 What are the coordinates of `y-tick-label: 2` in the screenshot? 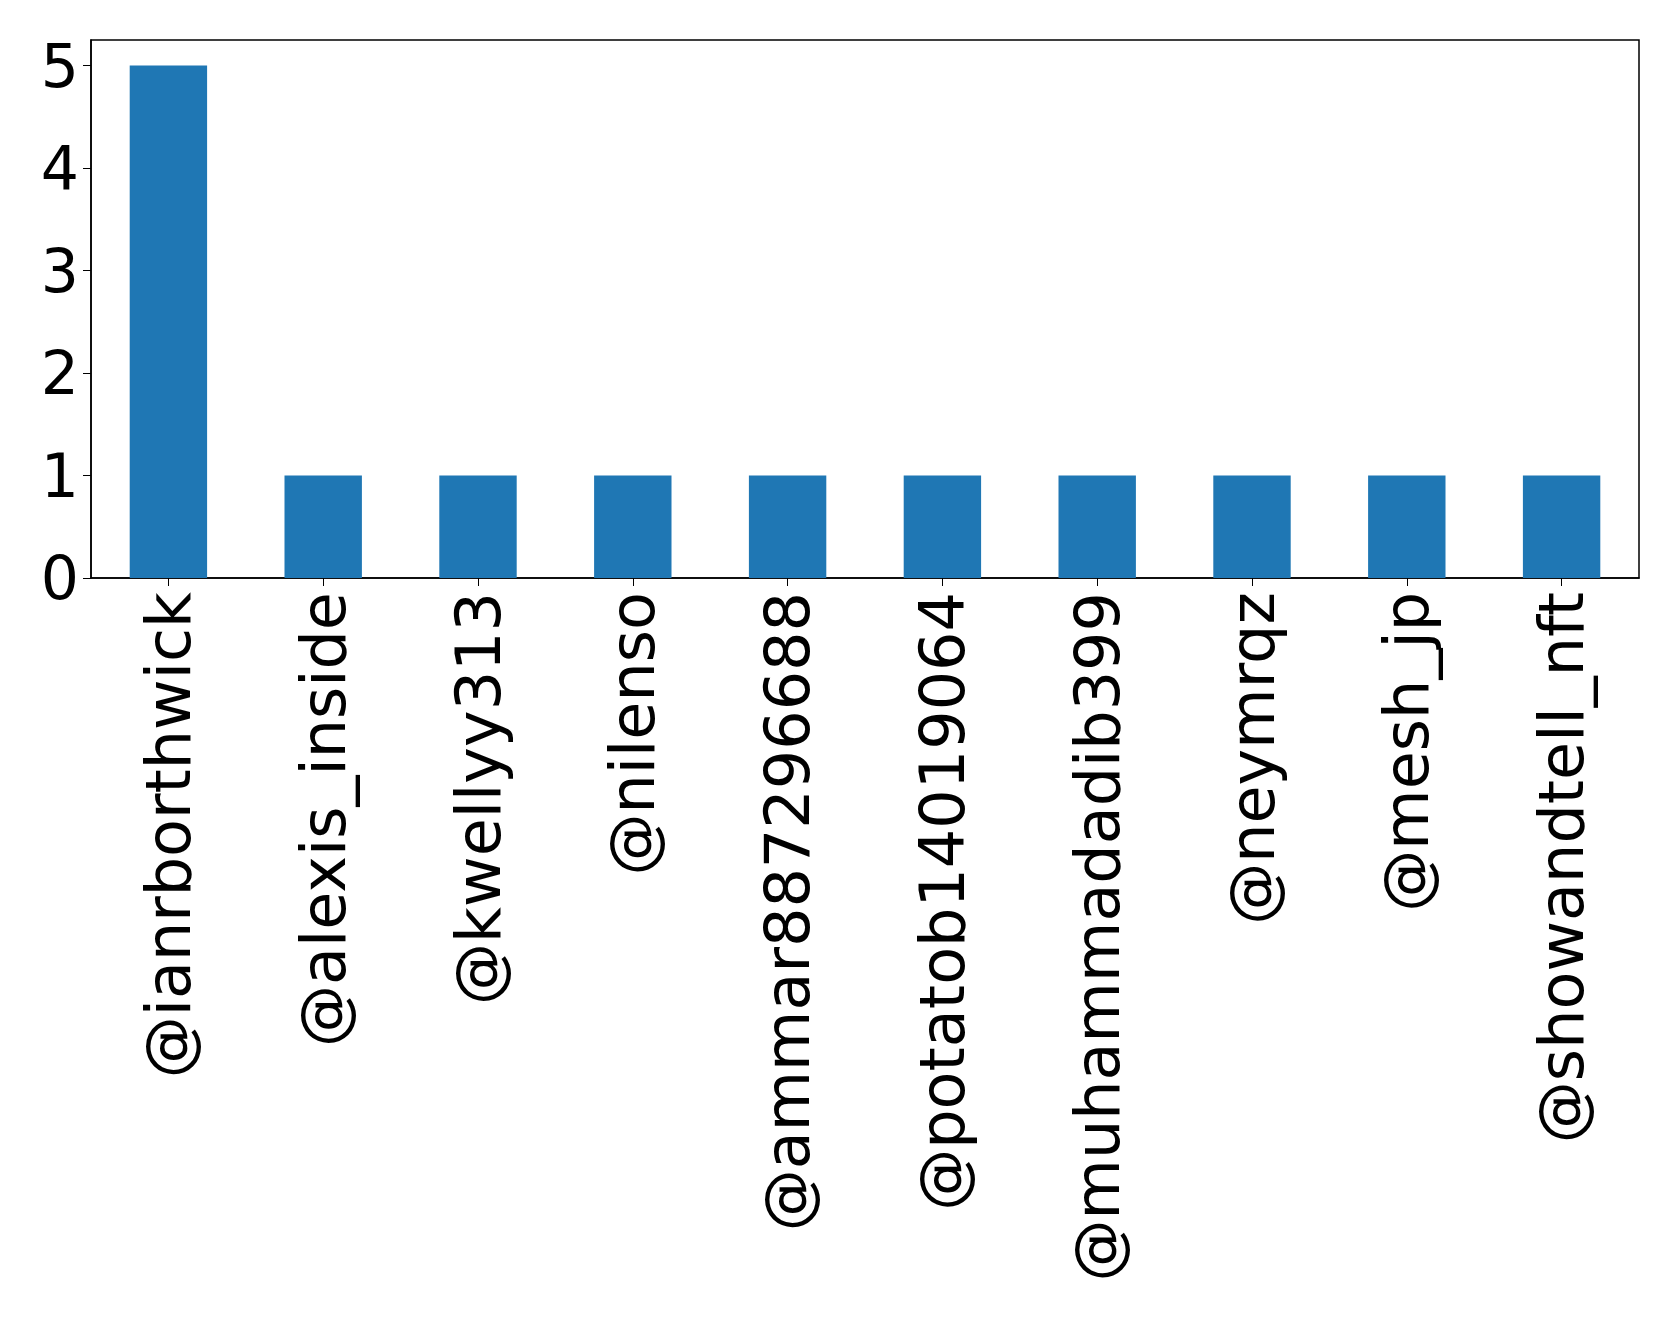 It's located at (59, 373).